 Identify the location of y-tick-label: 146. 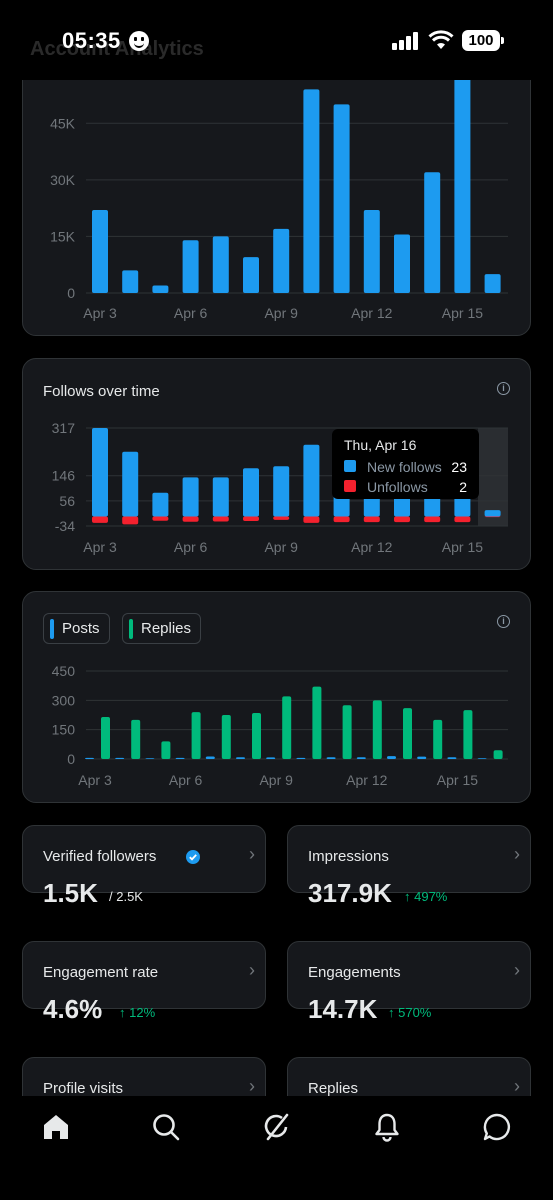
(64, 476).